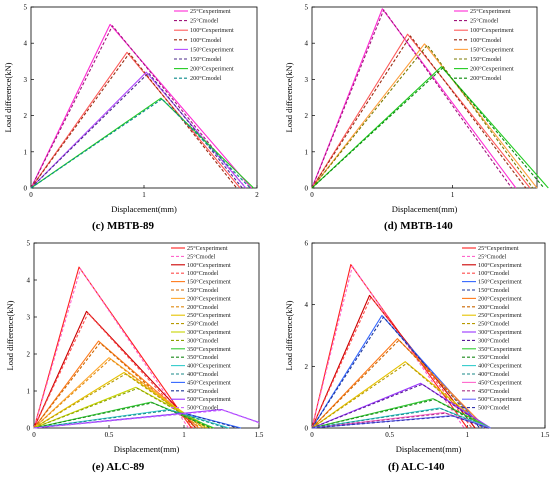 This screenshot has width=550, height=478. What do you see at coordinates (500, 332) in the screenshot?
I see `legend-entry: 300°Cexperiment` at bounding box center [500, 332].